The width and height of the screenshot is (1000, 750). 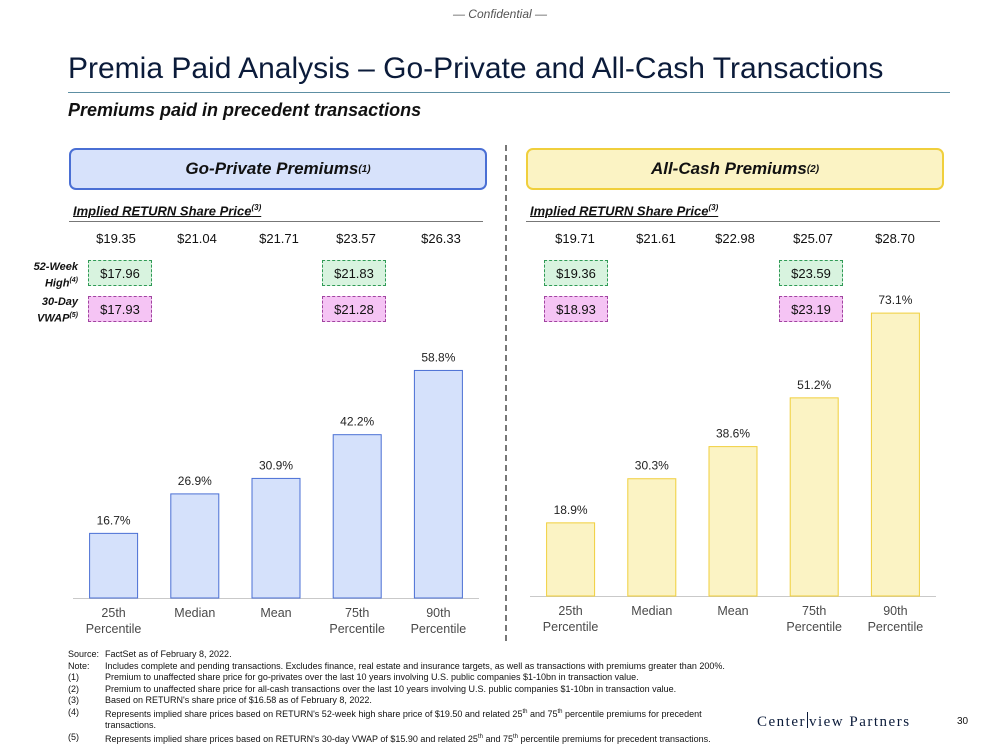 What do you see at coordinates (57, 283) in the screenshot?
I see `week52-label-line2: High` at bounding box center [57, 283].